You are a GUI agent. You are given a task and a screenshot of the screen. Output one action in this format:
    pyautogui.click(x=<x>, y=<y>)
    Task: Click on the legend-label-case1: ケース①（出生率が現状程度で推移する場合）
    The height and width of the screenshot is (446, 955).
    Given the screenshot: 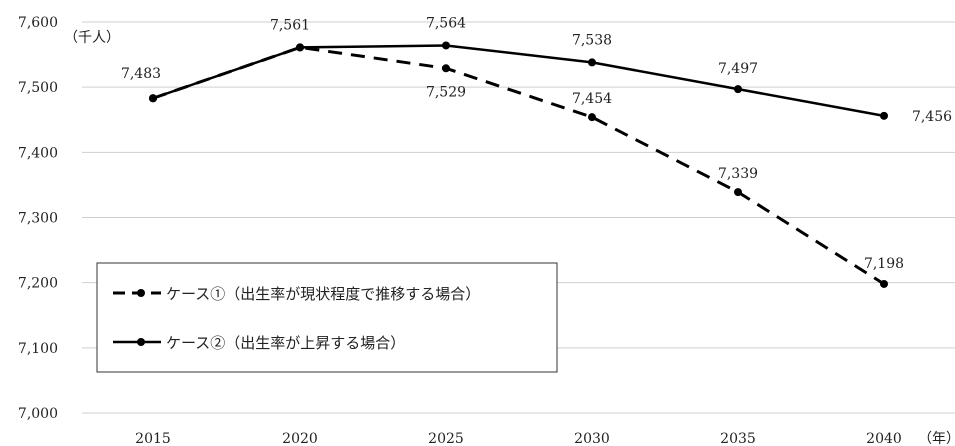 What is the action you would take?
    pyautogui.click(x=323, y=294)
    